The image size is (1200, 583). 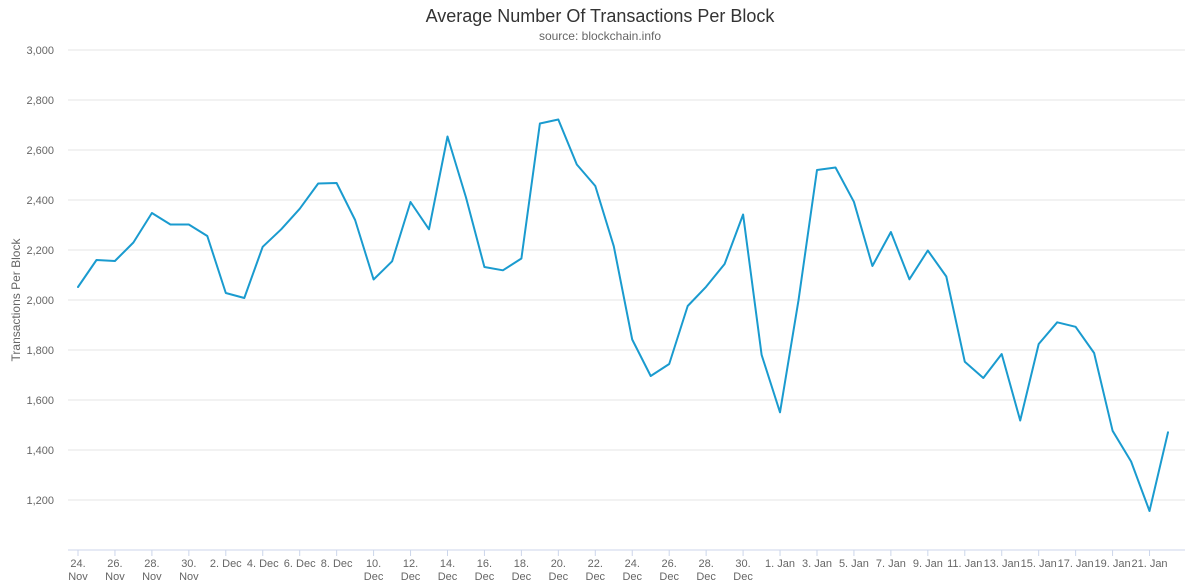 I want to click on x-tick-label: 6. Dec, so click(x=300, y=564).